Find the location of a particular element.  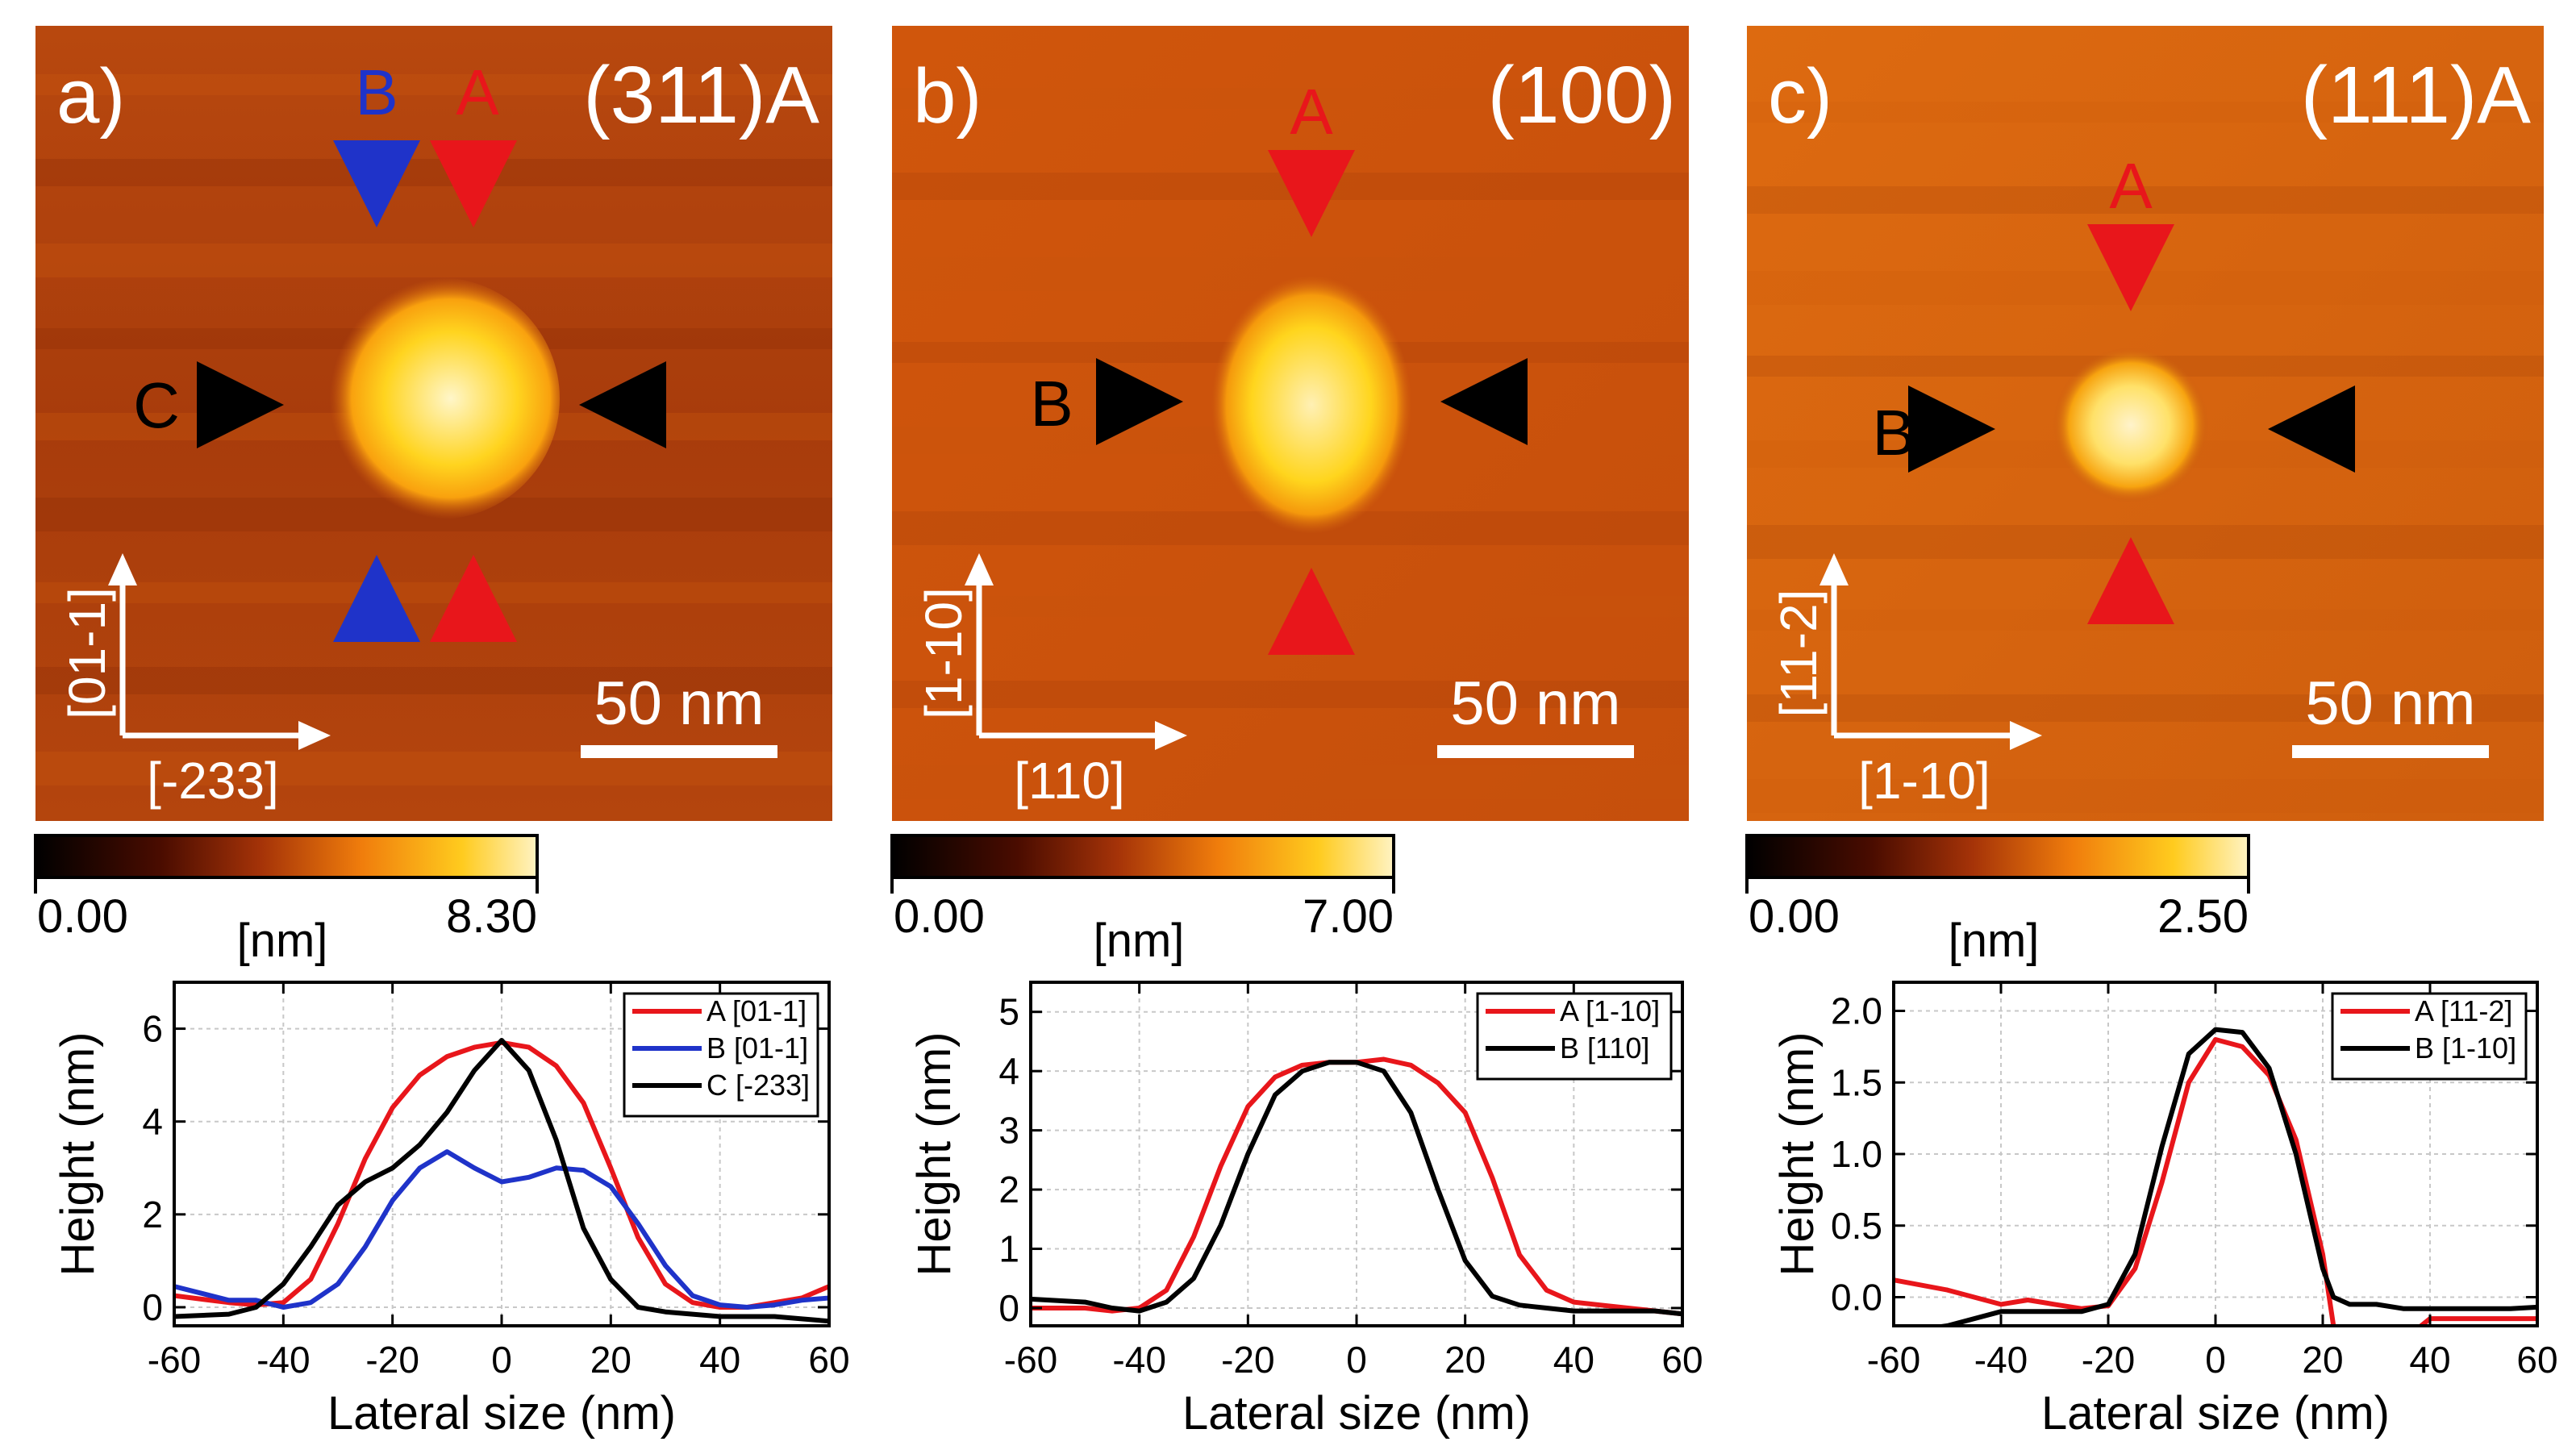

legend-label: C [-233] is located at coordinates (758, 1085).